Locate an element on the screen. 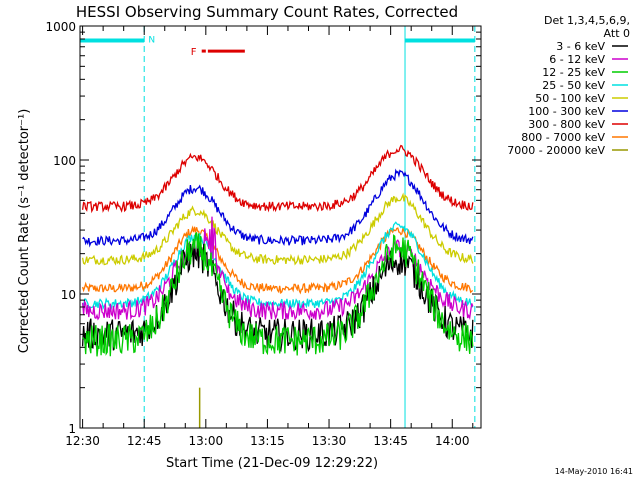 The height and width of the screenshot is (480, 640). legend-label: 12 - 25 keV is located at coordinates (573, 72).